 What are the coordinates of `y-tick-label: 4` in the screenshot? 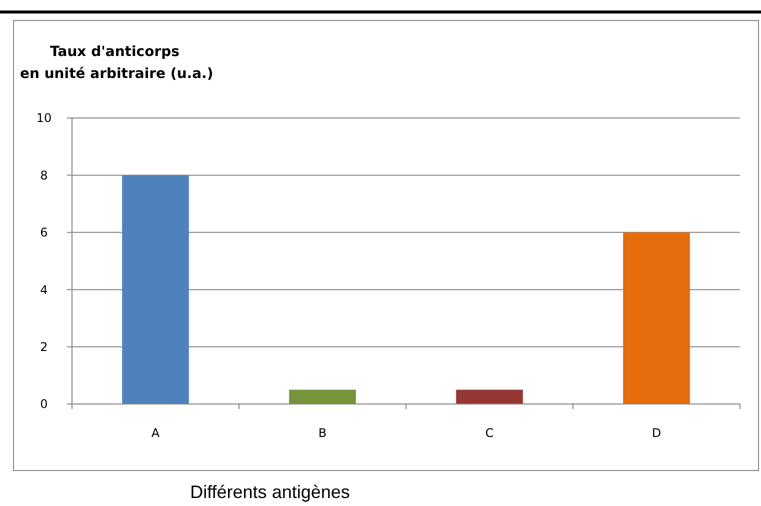 It's located at (44, 289).